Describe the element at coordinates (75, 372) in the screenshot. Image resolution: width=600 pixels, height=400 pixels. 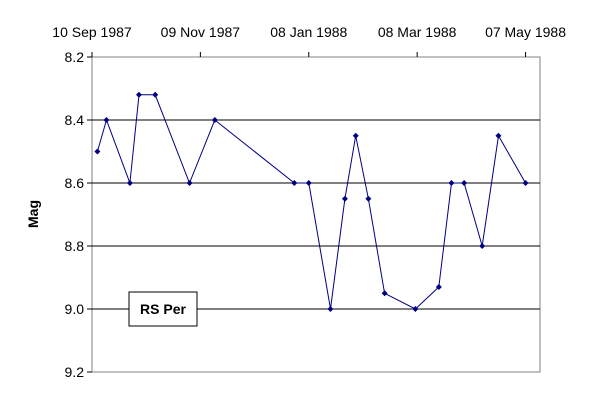
I see `y-tick-label: 9.2` at that location.